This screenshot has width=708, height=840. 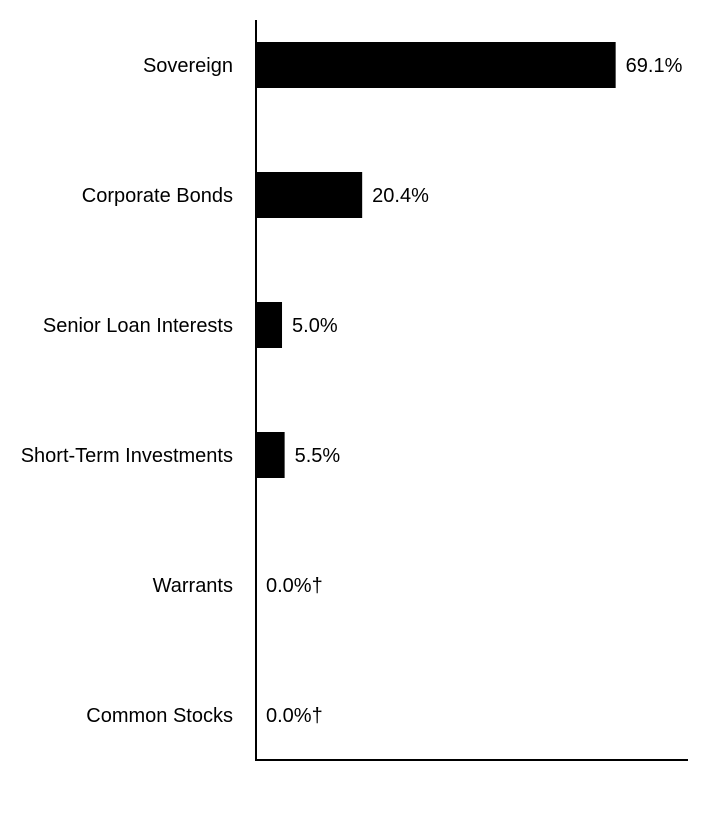 I want to click on value-label: 5.0%, so click(x=315, y=326).